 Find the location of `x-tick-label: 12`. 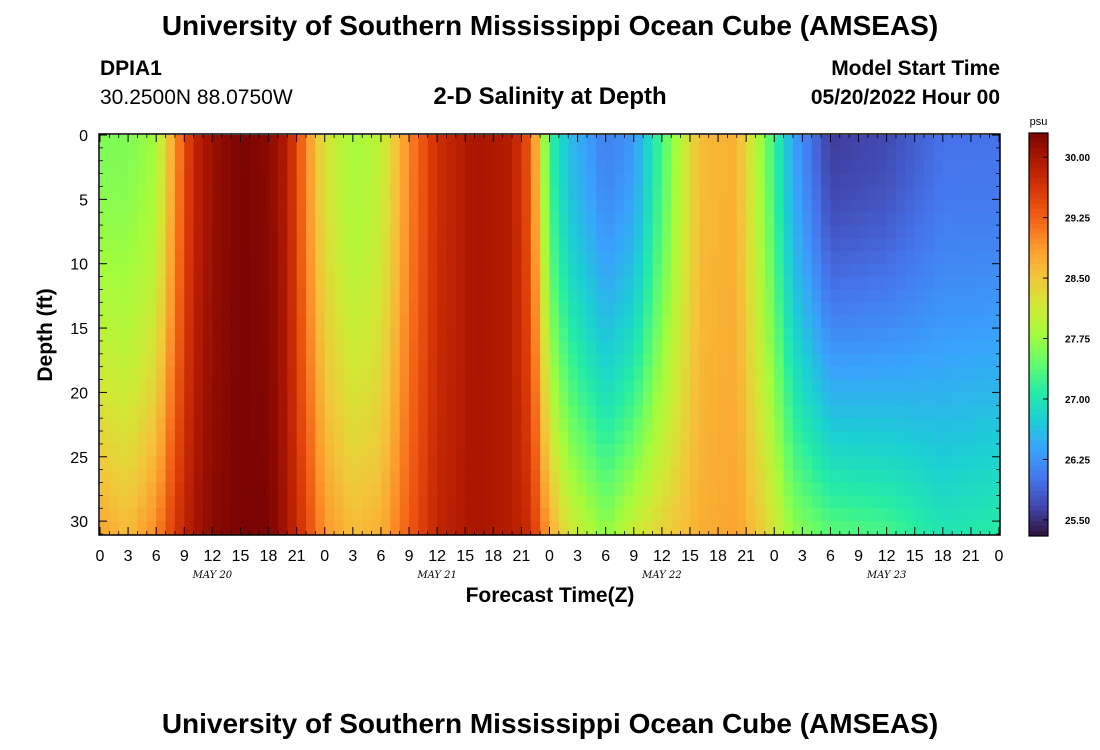

x-tick-label: 12 is located at coordinates (887, 556).